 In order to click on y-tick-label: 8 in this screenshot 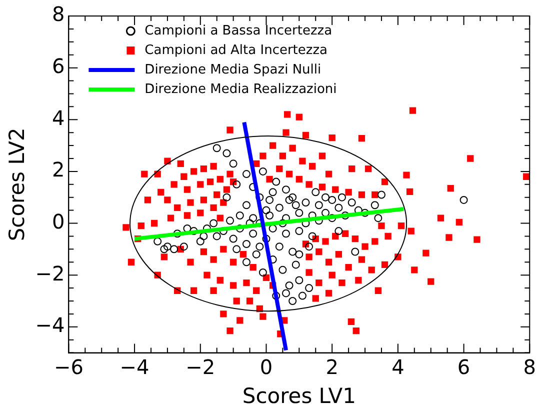, I will do `click(58, 14)`.